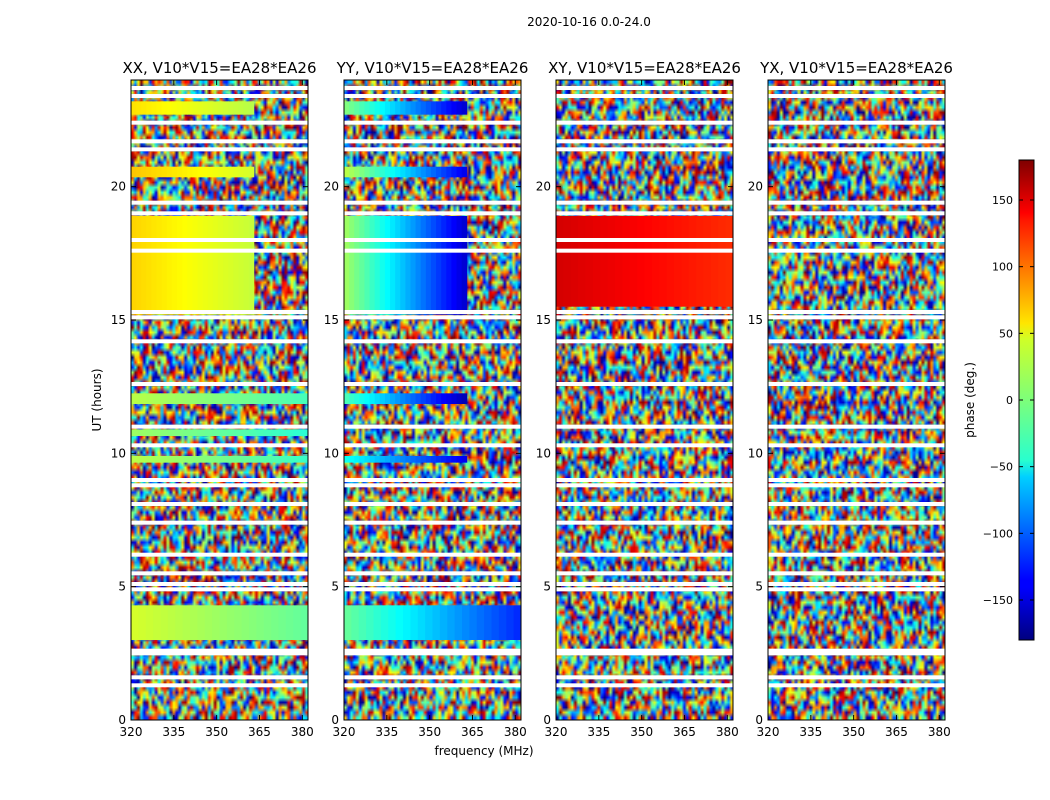 The image size is (1050, 800). Describe the element at coordinates (856, 400) in the screenshot. I see `panel-frame` at that location.